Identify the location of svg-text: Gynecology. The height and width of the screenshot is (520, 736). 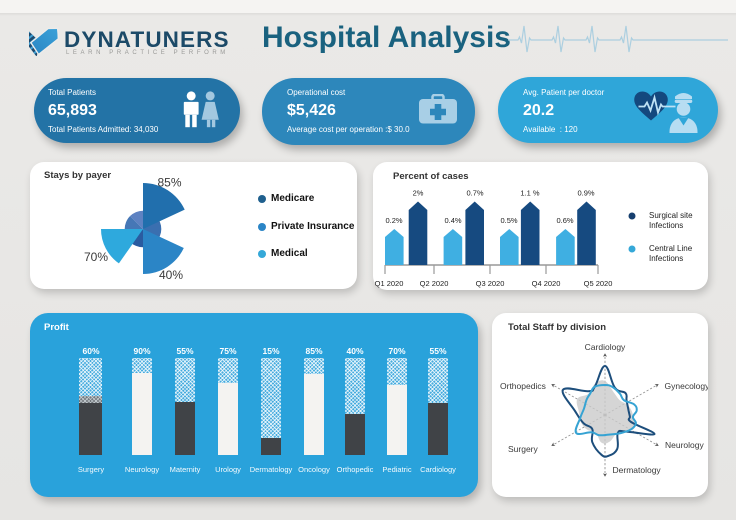
(687, 386).